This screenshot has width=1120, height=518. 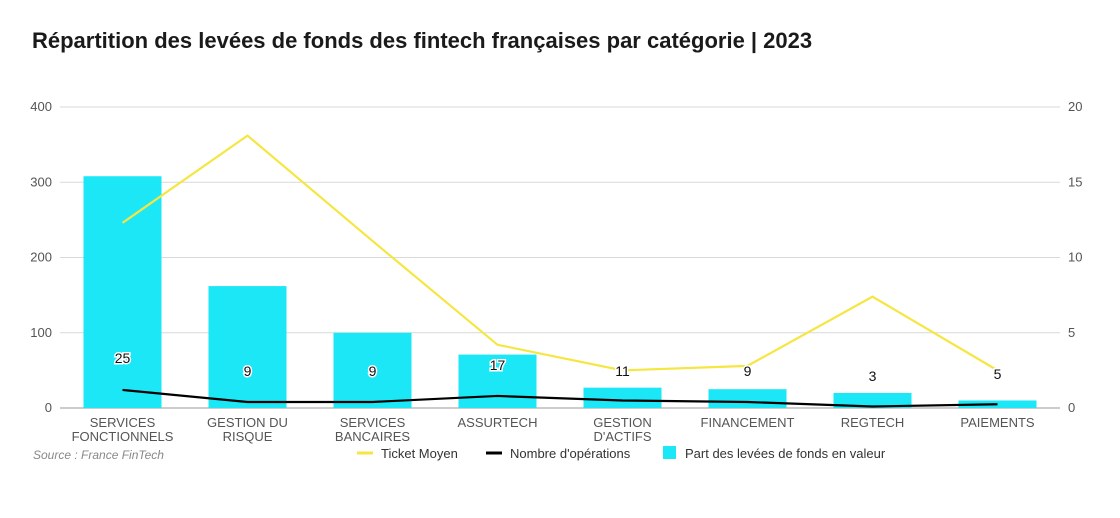 What do you see at coordinates (785, 453) in the screenshot?
I see `legend-label: Part des levées de fonds en valeur` at bounding box center [785, 453].